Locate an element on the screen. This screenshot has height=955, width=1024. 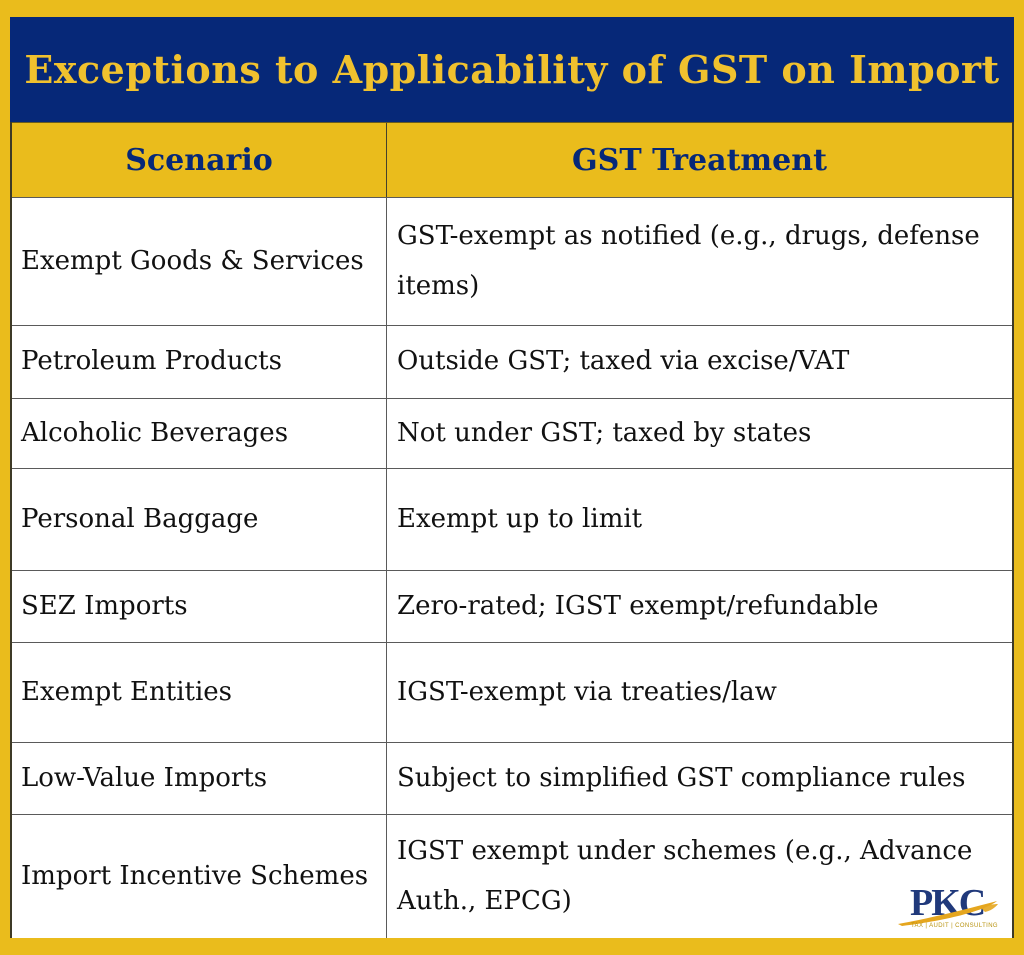
pkc-logo: PKC TAX | AUDIT | CONSULTING is located at coordinates (949, 910).